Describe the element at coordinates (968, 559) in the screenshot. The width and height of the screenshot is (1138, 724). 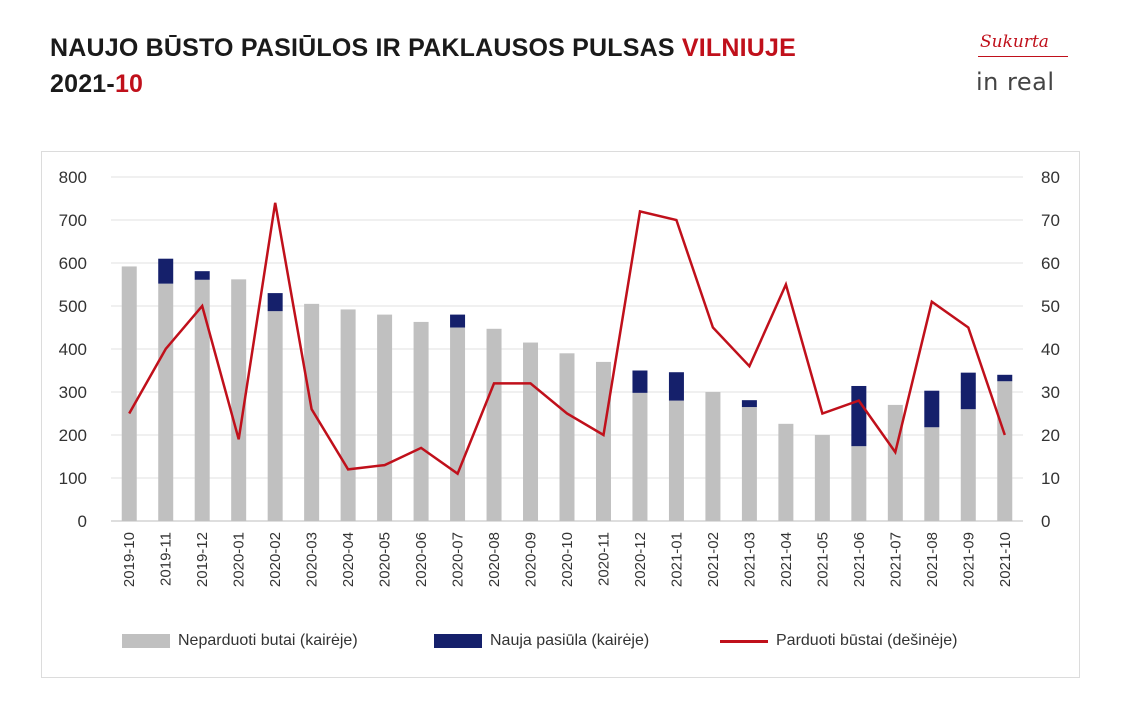
I see `x-tick-label: 2021-09` at that location.